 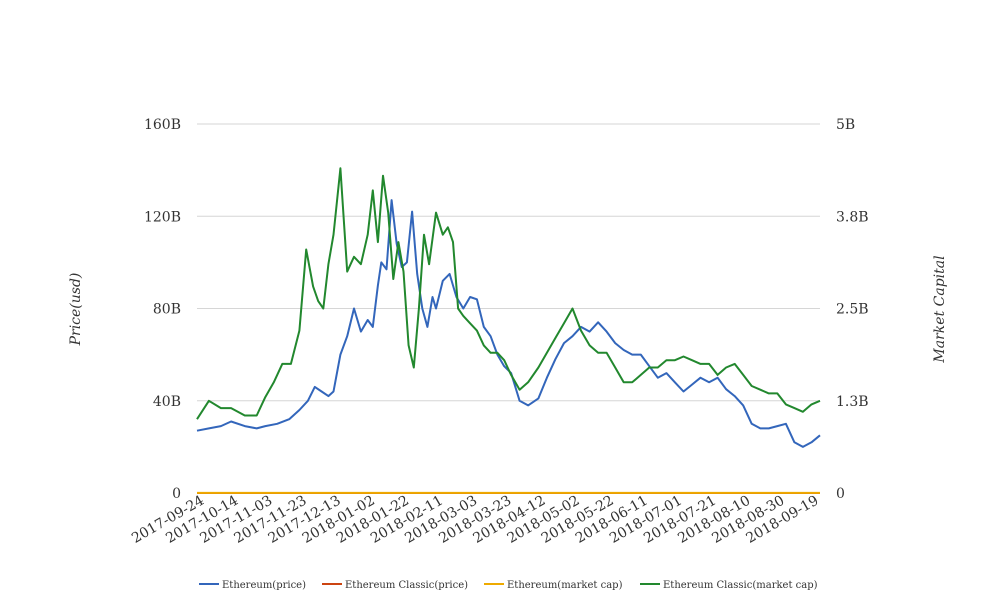 What do you see at coordinates (264, 585) in the screenshot?
I see `legend-label: Ethereum(price)` at bounding box center [264, 585].